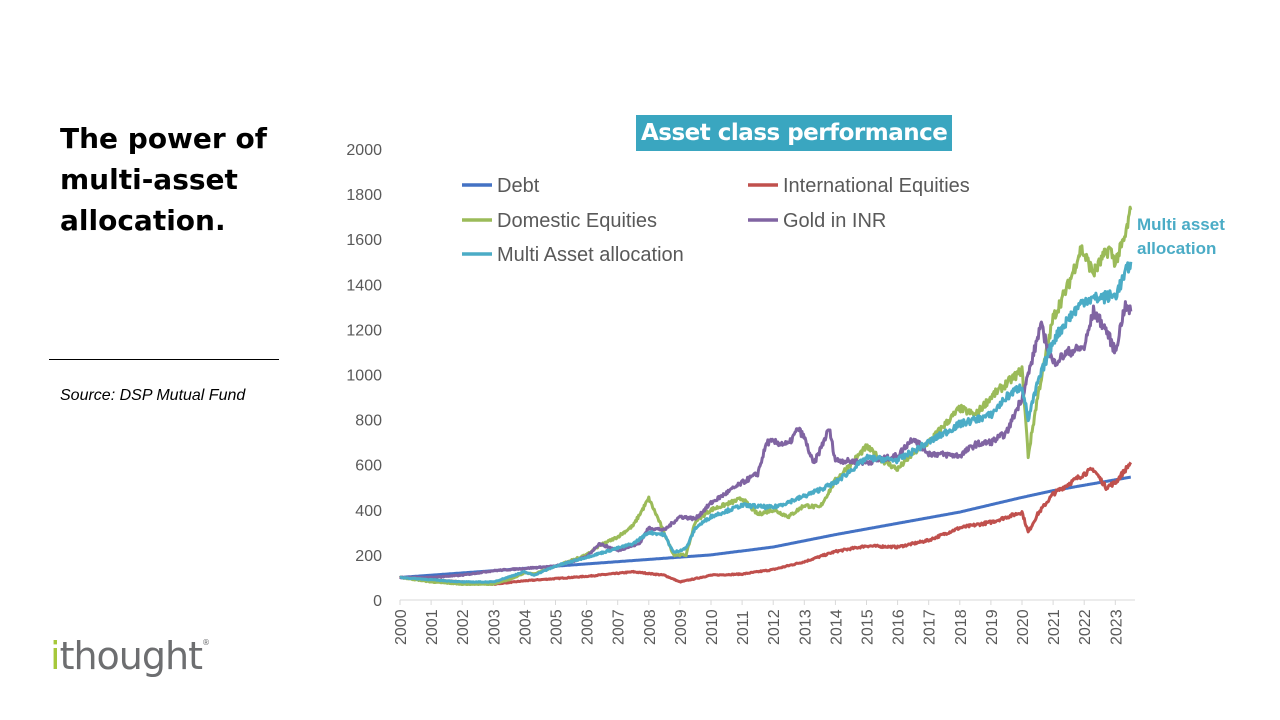  Describe the element at coordinates (368, 511) in the screenshot. I see `y-tick-label: 400` at that location.